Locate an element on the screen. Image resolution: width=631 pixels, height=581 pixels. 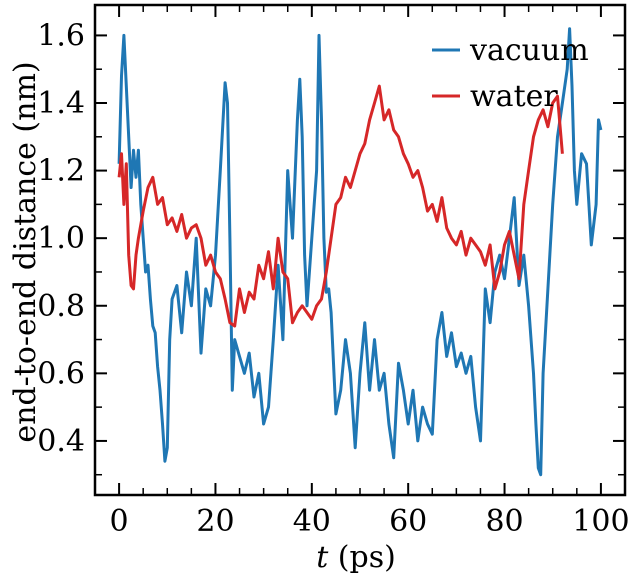
y-tick-label: 1.2 is located at coordinates (61, 171).